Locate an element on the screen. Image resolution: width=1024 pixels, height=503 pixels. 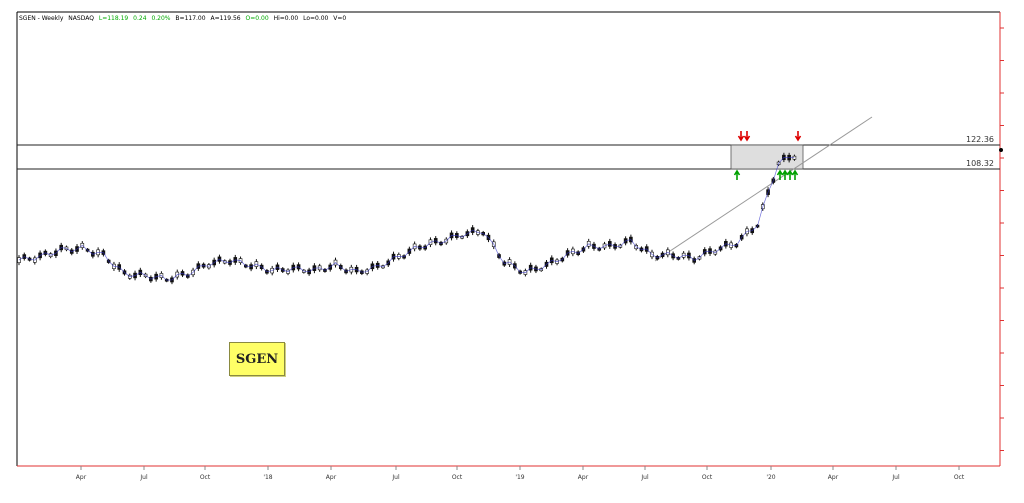
signal-arrows is located at coordinates (767, 155).